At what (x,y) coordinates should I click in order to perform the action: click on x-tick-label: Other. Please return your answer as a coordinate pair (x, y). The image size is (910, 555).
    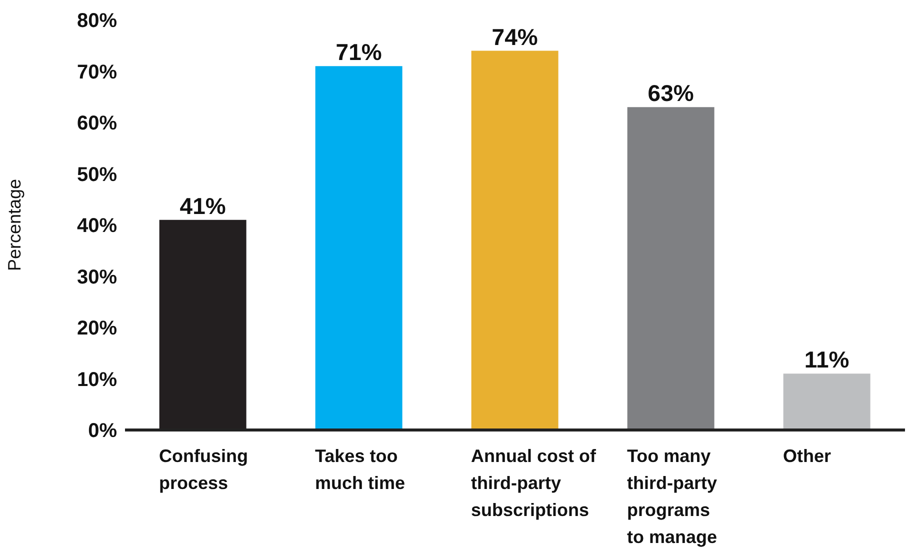
    Looking at the image, I should click on (807, 456).